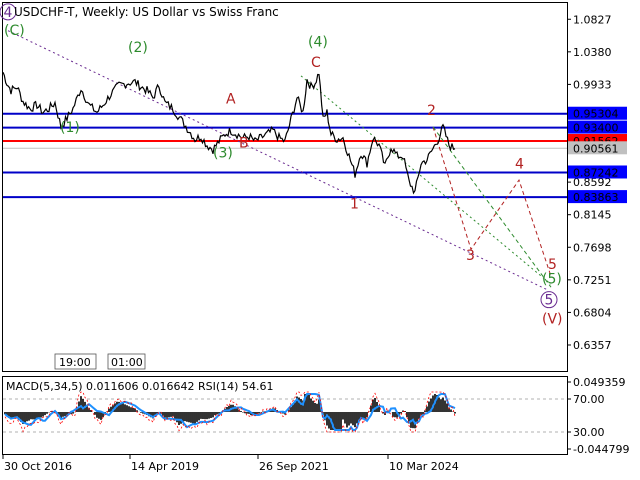  I want to click on wave-label-16: (V), so click(552, 320).